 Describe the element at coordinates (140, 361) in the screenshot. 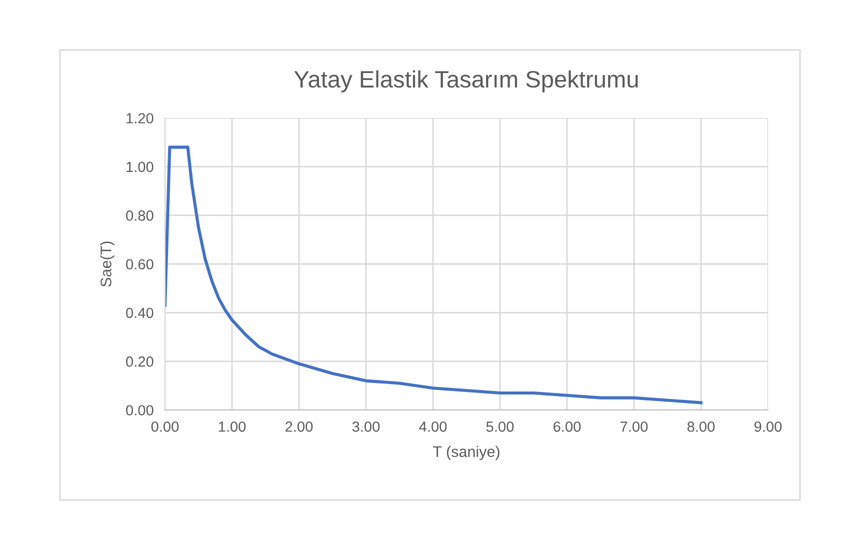

I see `y-tick-label: 0.20` at that location.